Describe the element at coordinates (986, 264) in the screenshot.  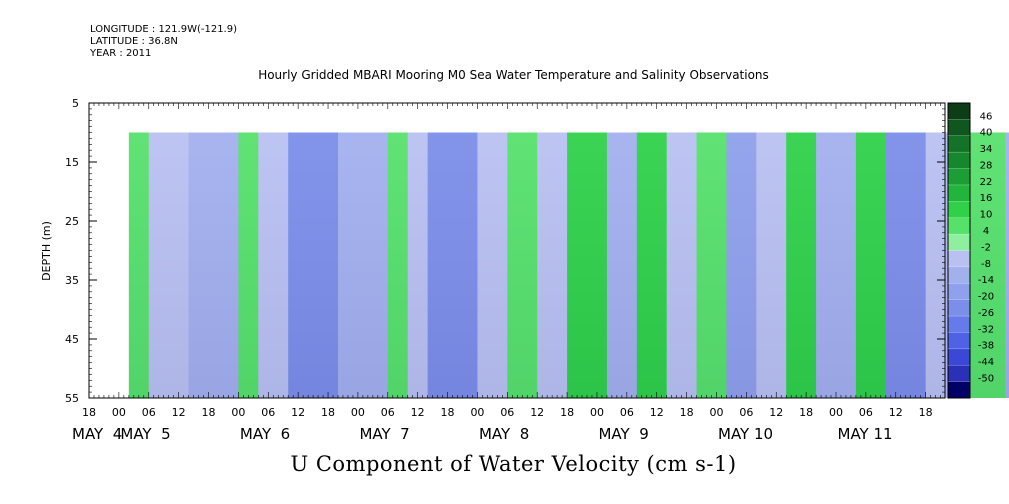
I see `colorbar-label: -8` at that location.